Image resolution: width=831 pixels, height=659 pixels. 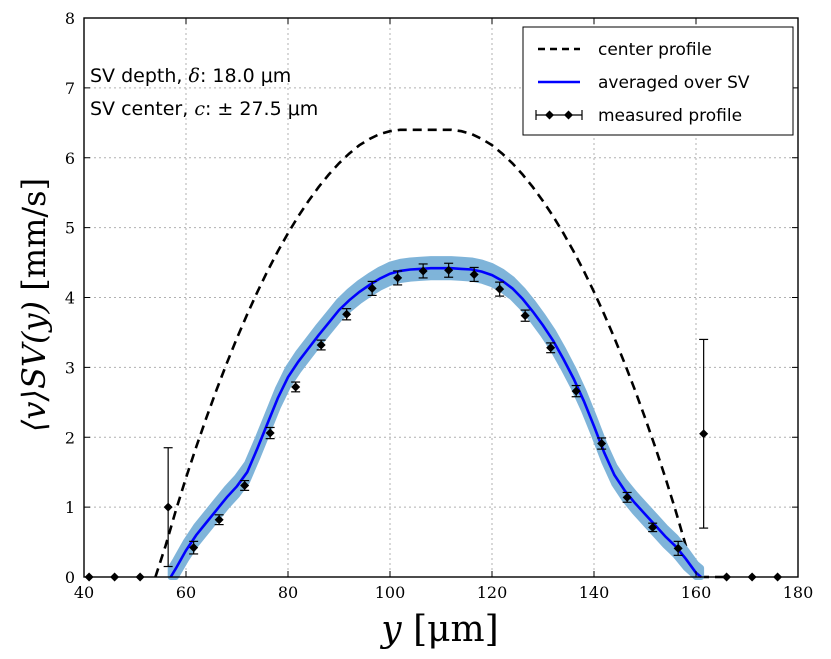 What do you see at coordinates (70, 18) in the screenshot?
I see `y-tick-label: 8` at bounding box center [70, 18].